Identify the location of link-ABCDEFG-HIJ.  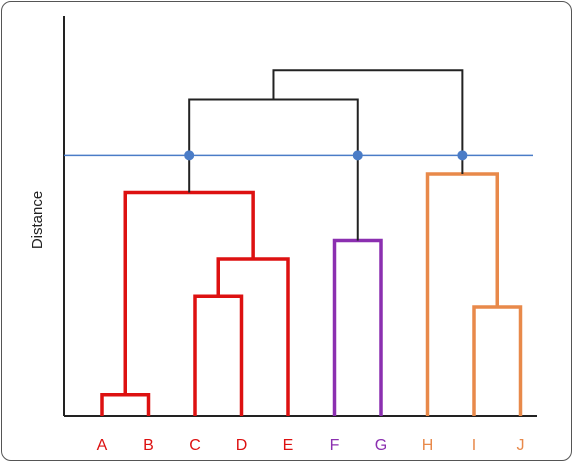
(368, 121).